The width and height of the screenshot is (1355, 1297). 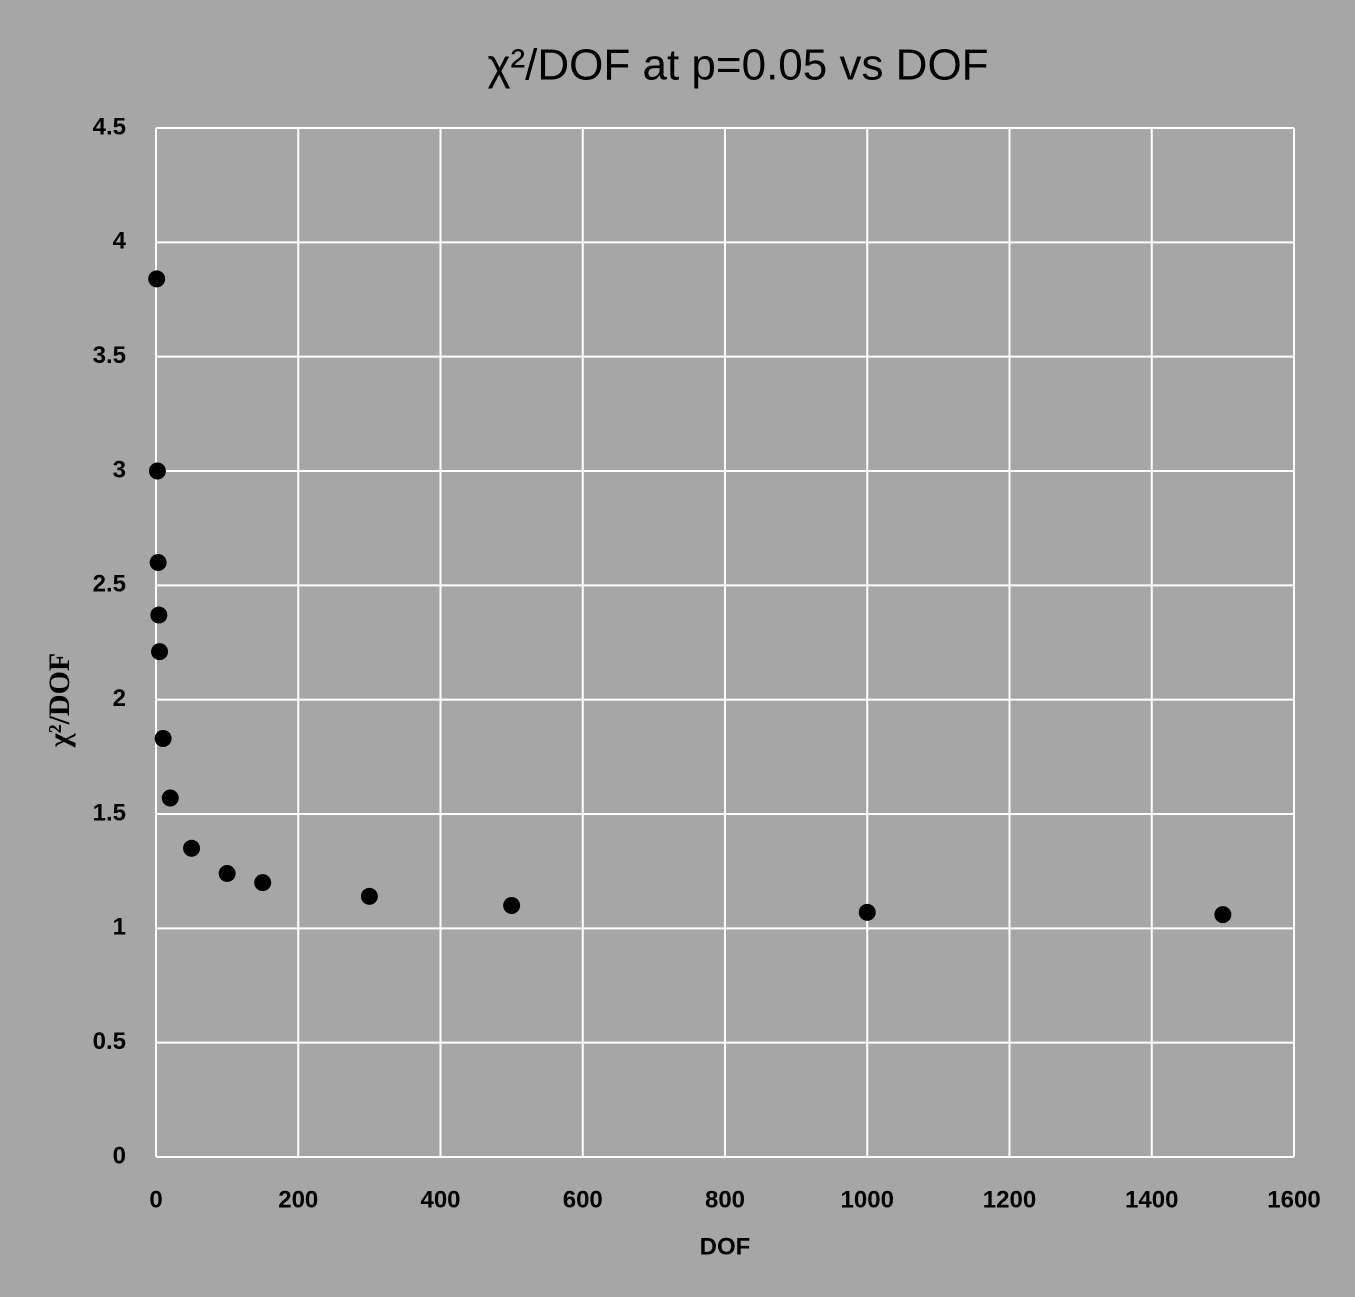 I want to click on chart-title: χ²/DOF at p=0.05 vs DOF, so click(x=737, y=65).